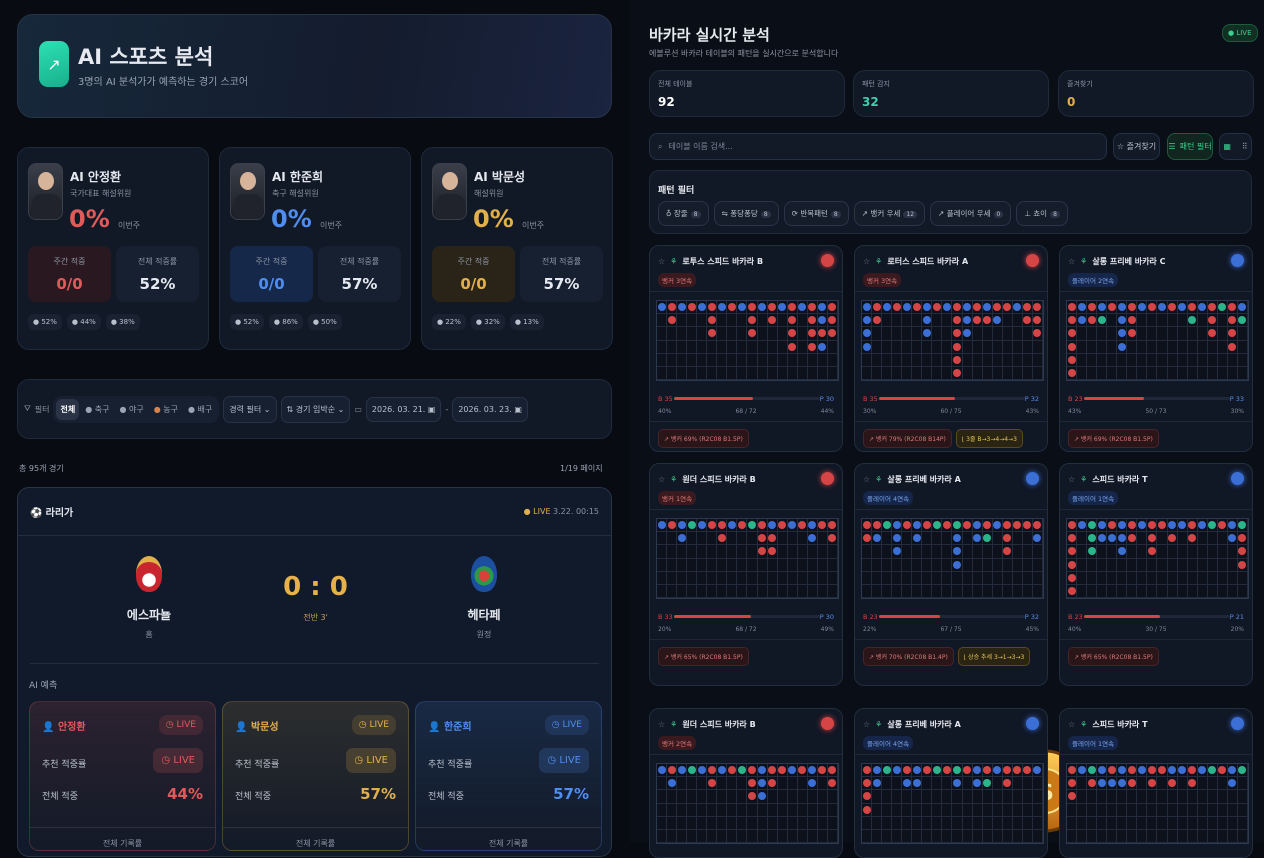 The image size is (1264, 858). What do you see at coordinates (97, 409) in the screenshot?
I see `sport-tab-soccer: ● 축구` at bounding box center [97, 409].